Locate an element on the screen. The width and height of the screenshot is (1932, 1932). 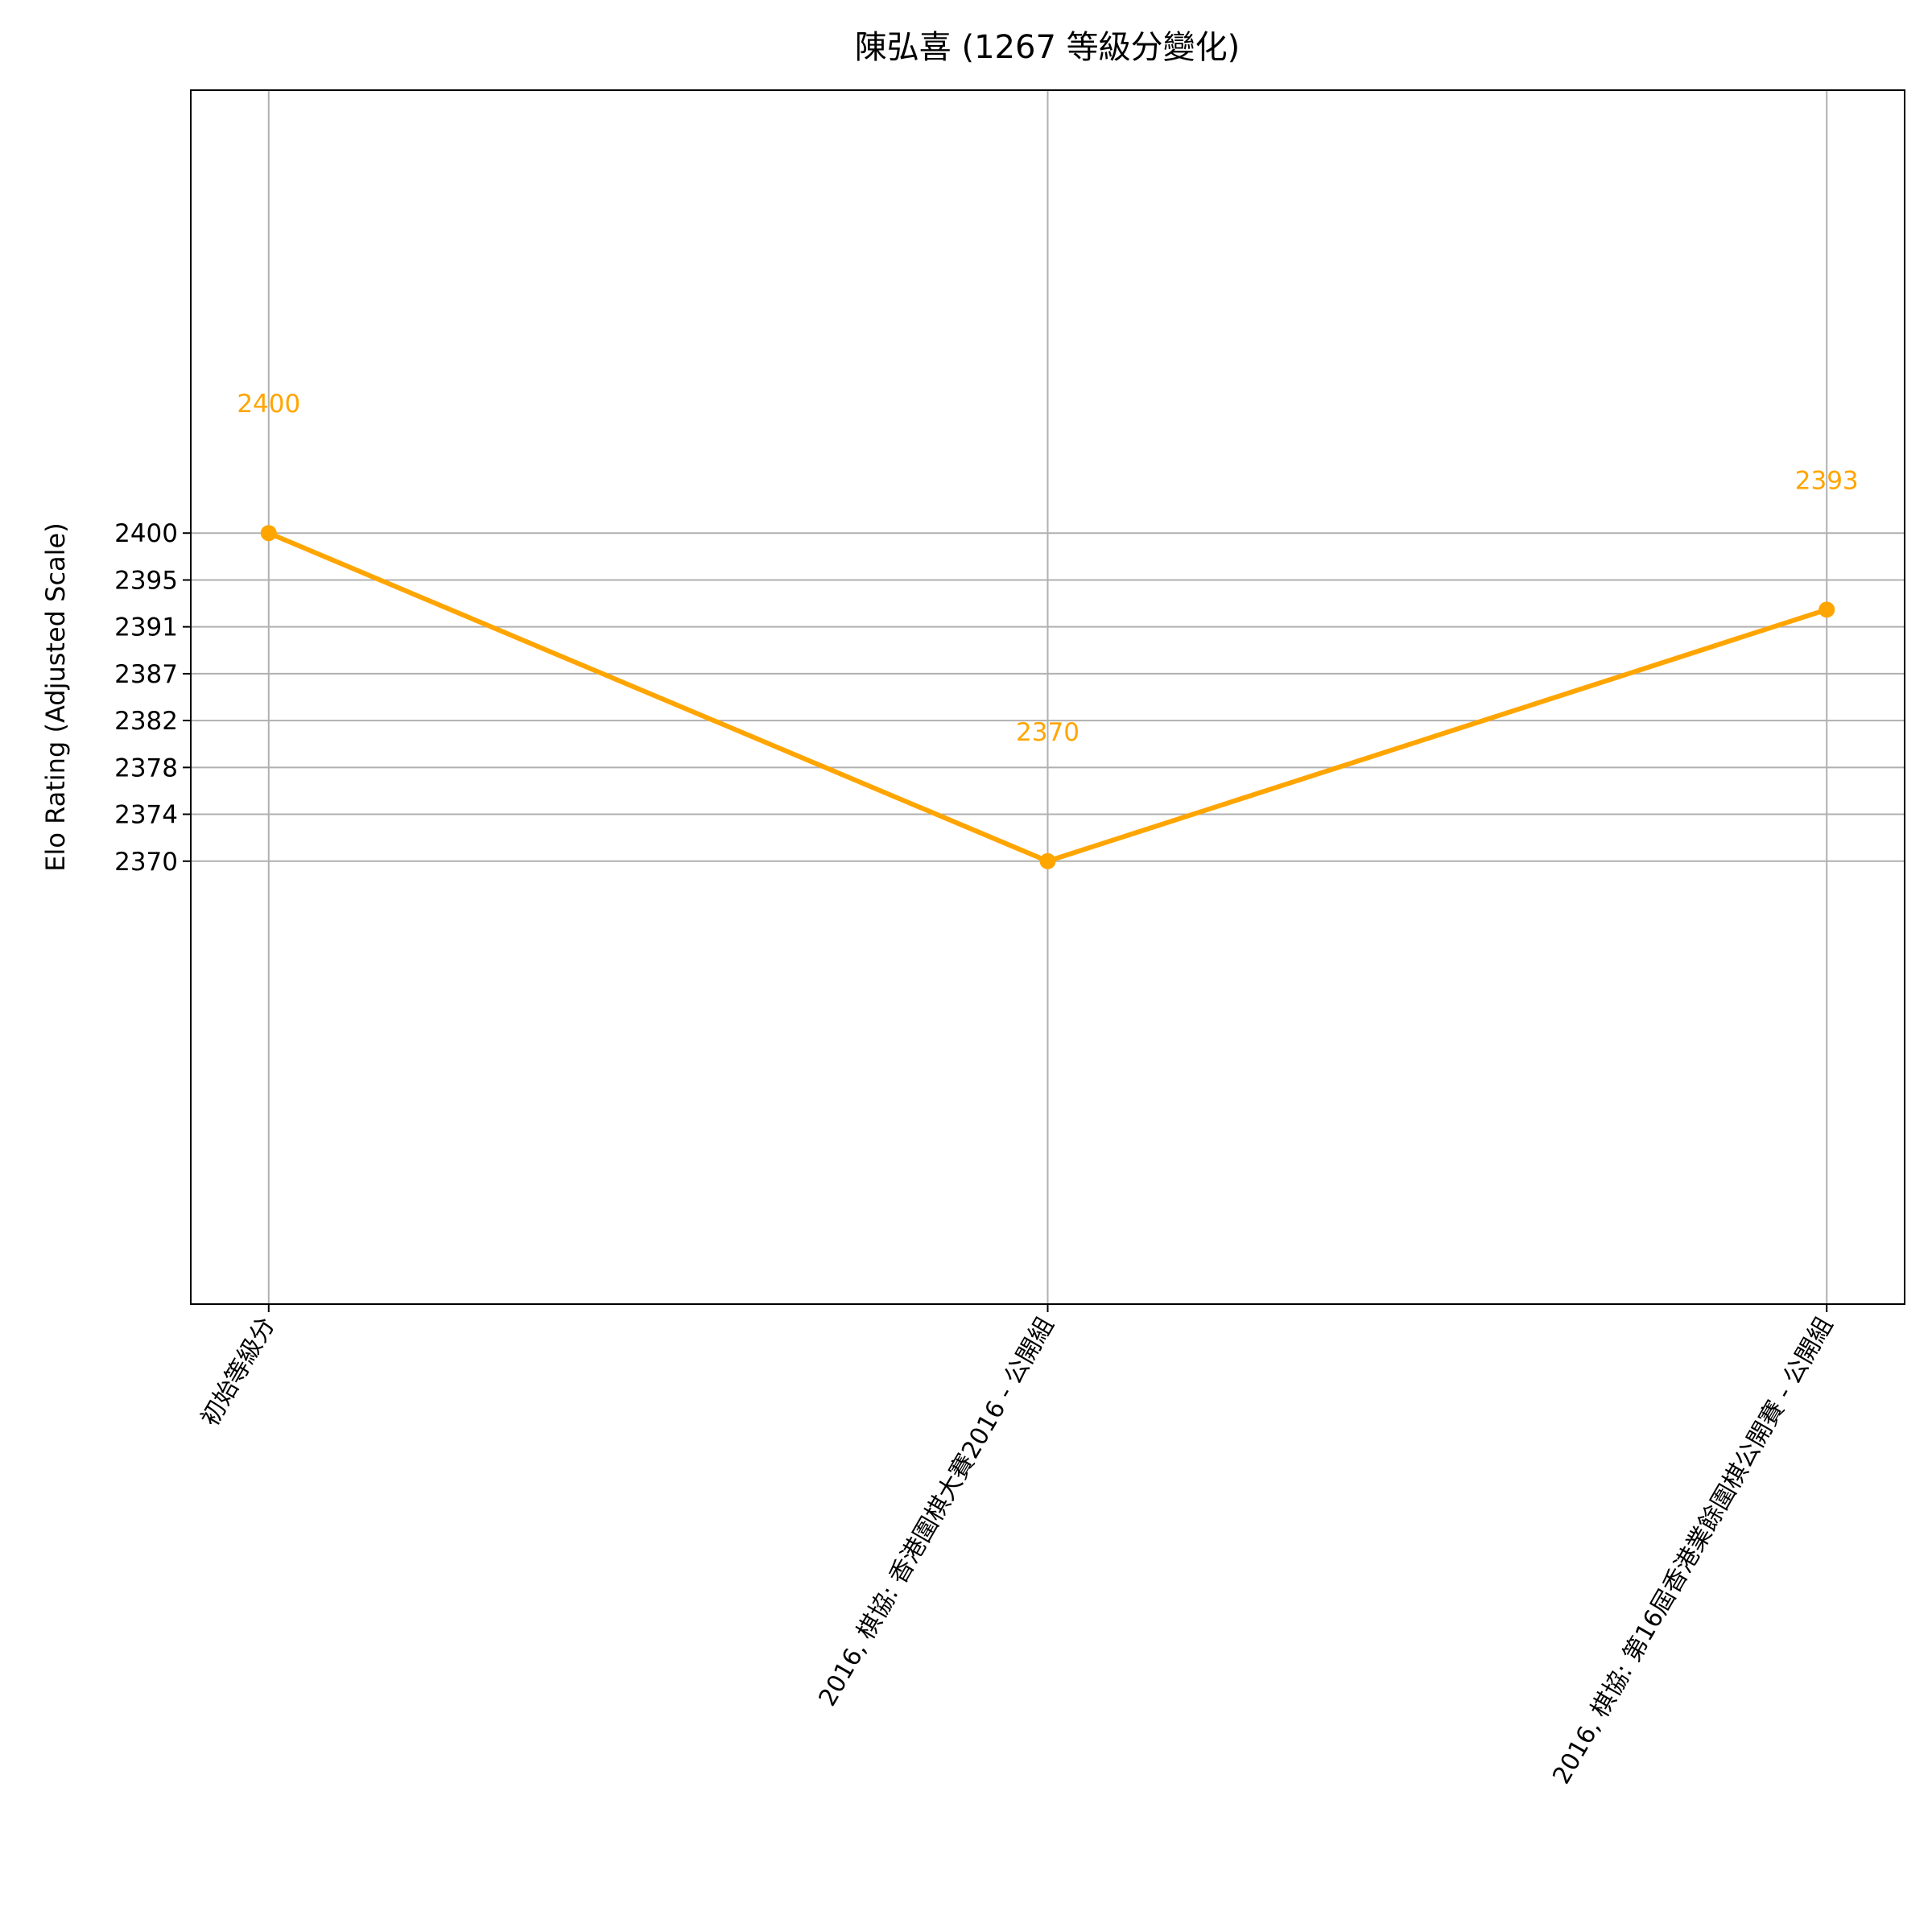
y-tick-label: 2395 is located at coordinates (146, 580).